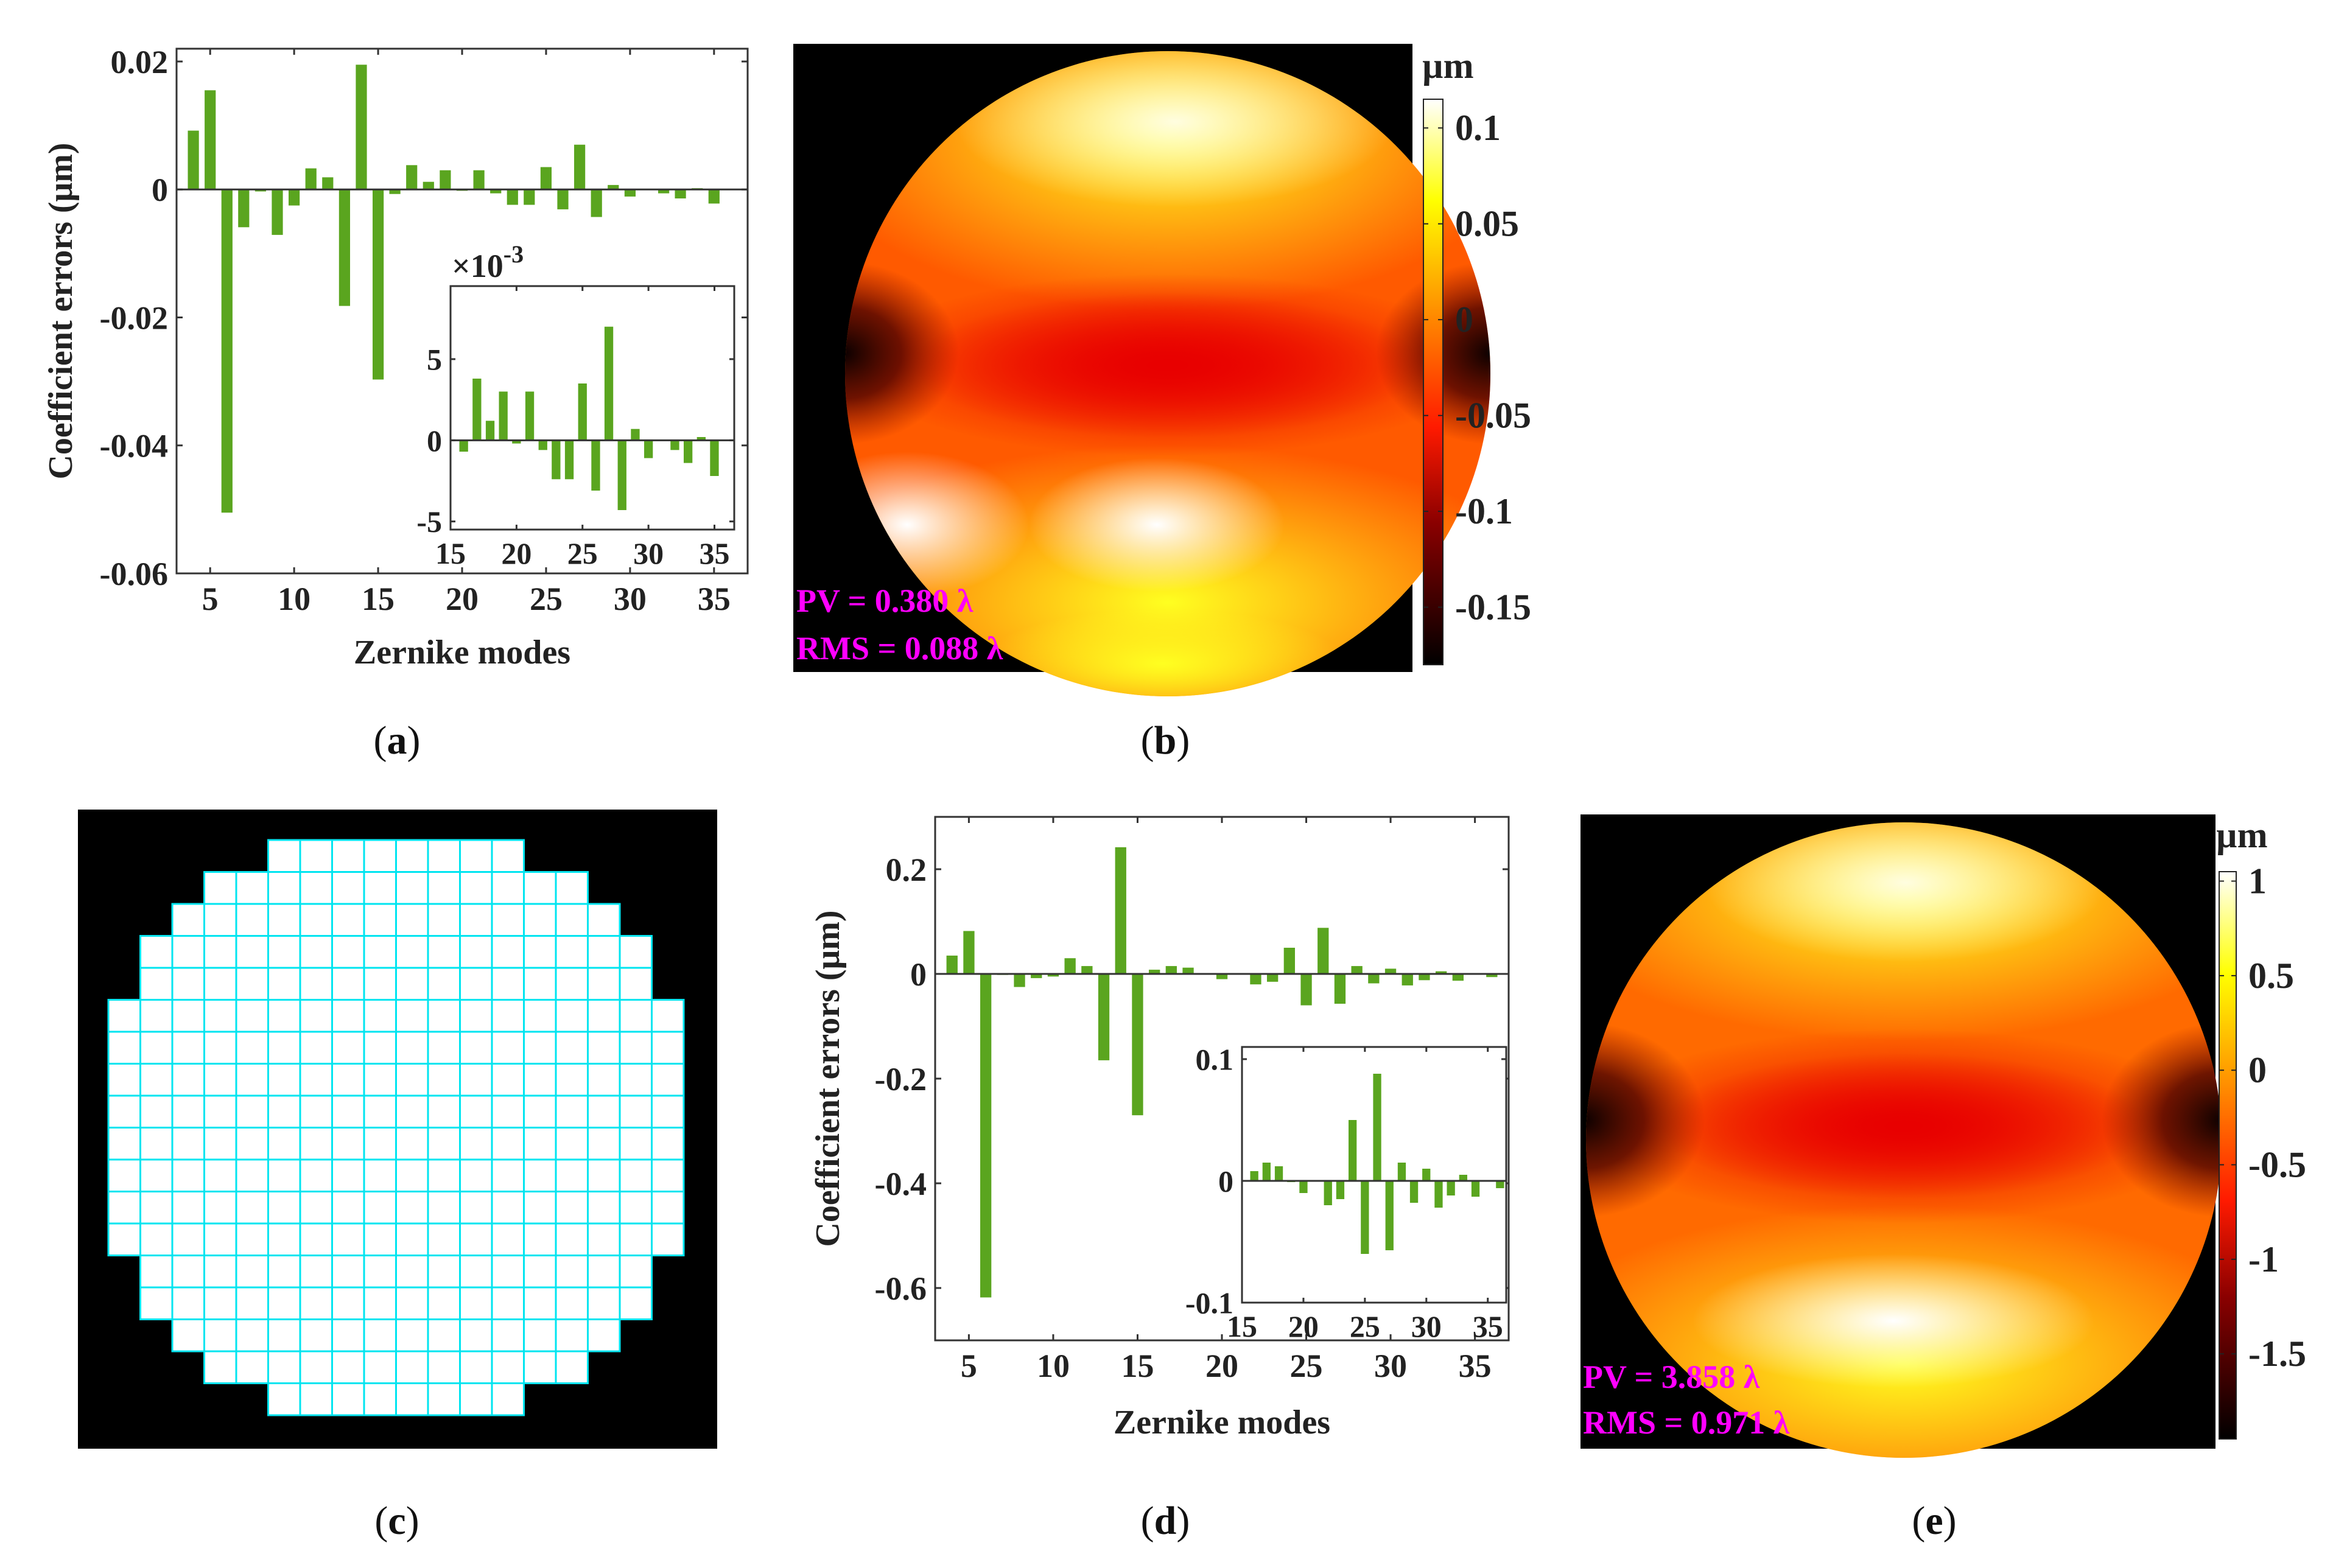 This screenshot has width=2347, height=1568. What do you see at coordinates (1215, 1060) in the screenshot?
I see `chart-d-inset-ytick-label: 0.1` at bounding box center [1215, 1060].